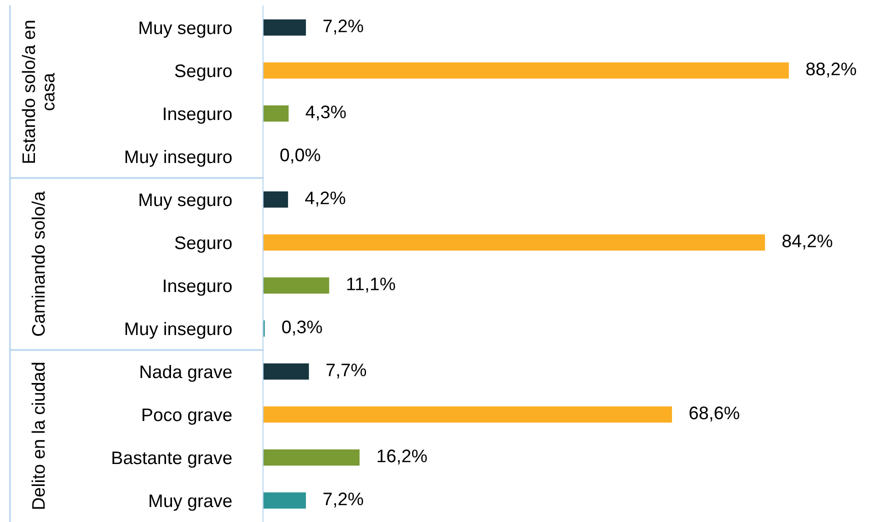 This screenshot has width=873, height=522. Describe the element at coordinates (38, 91) in the screenshot. I see `text: Estando solo/a en casa` at that location.